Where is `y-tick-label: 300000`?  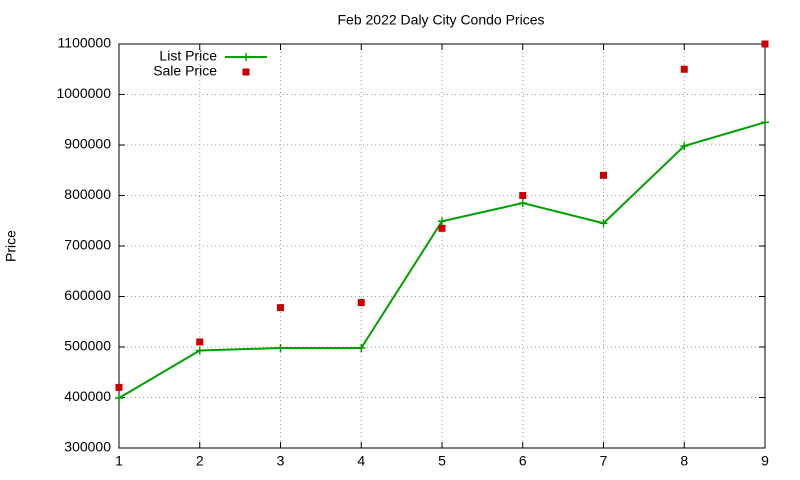
y-tick-label: 300000 is located at coordinates (87, 447).